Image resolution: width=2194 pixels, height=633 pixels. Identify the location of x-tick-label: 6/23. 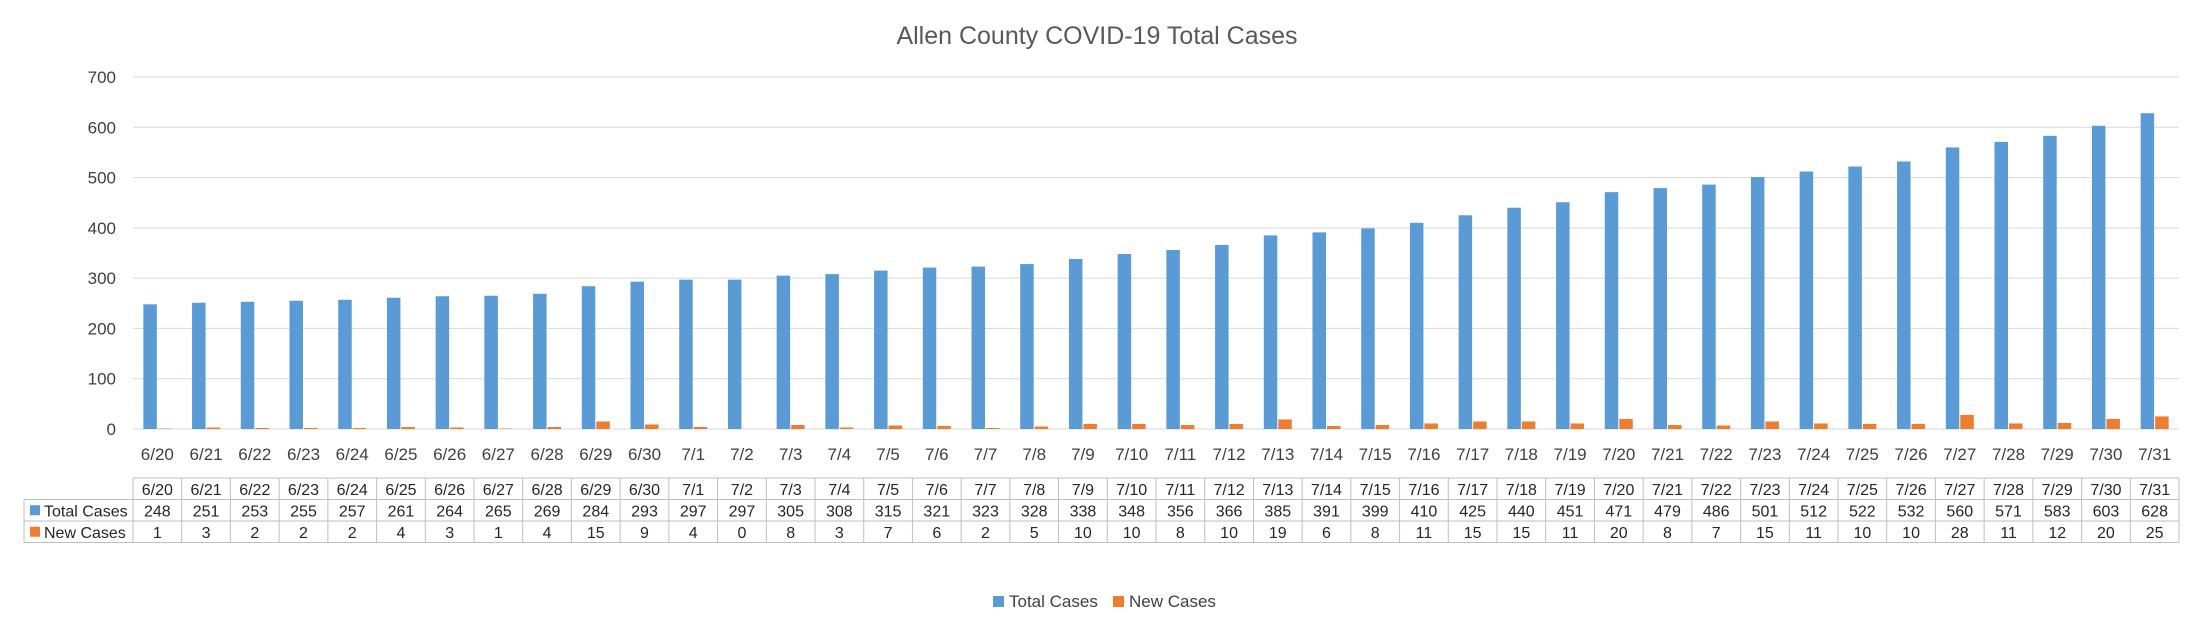
(303, 454).